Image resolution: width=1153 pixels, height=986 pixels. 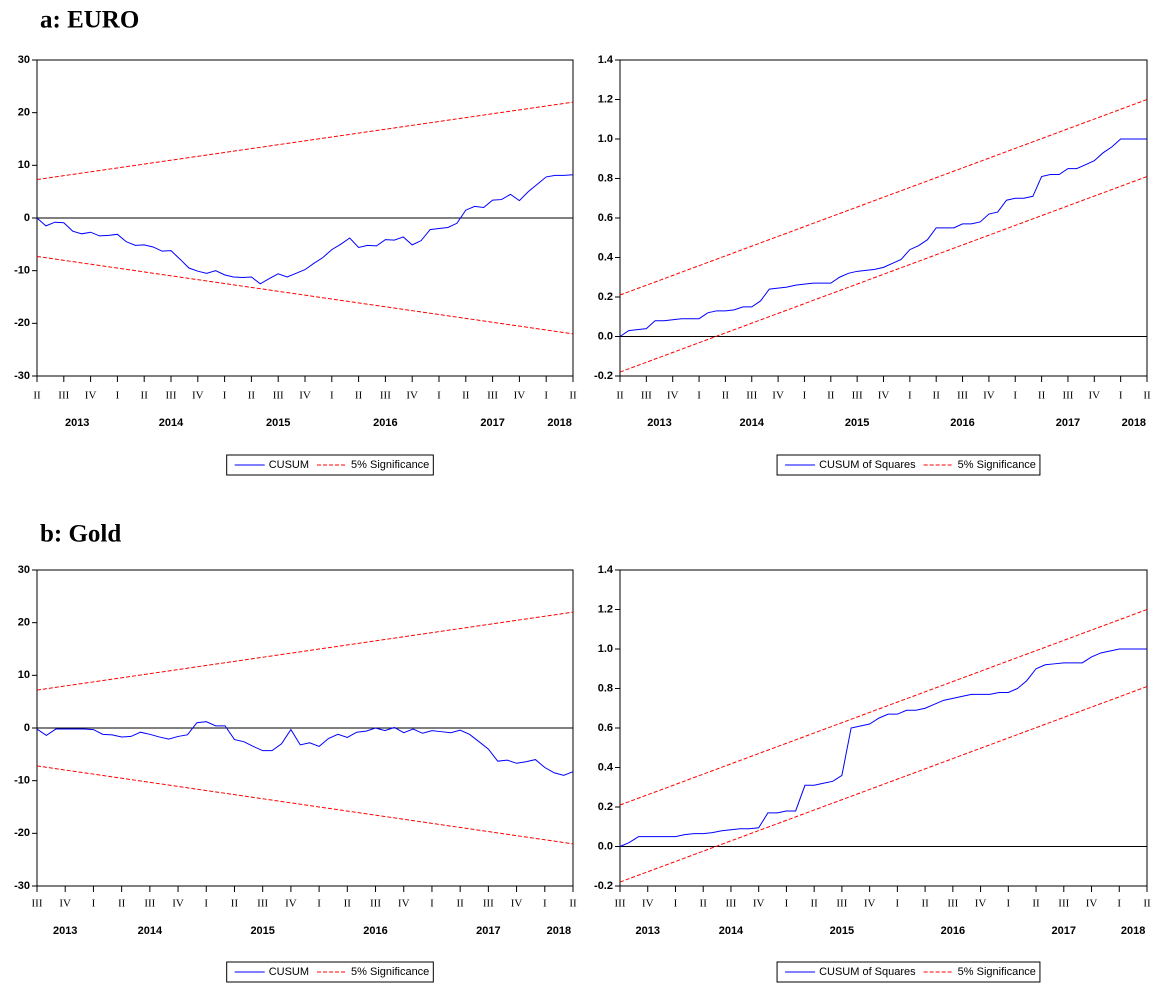 I want to click on y-tick-label: 30, so click(x=24, y=60).